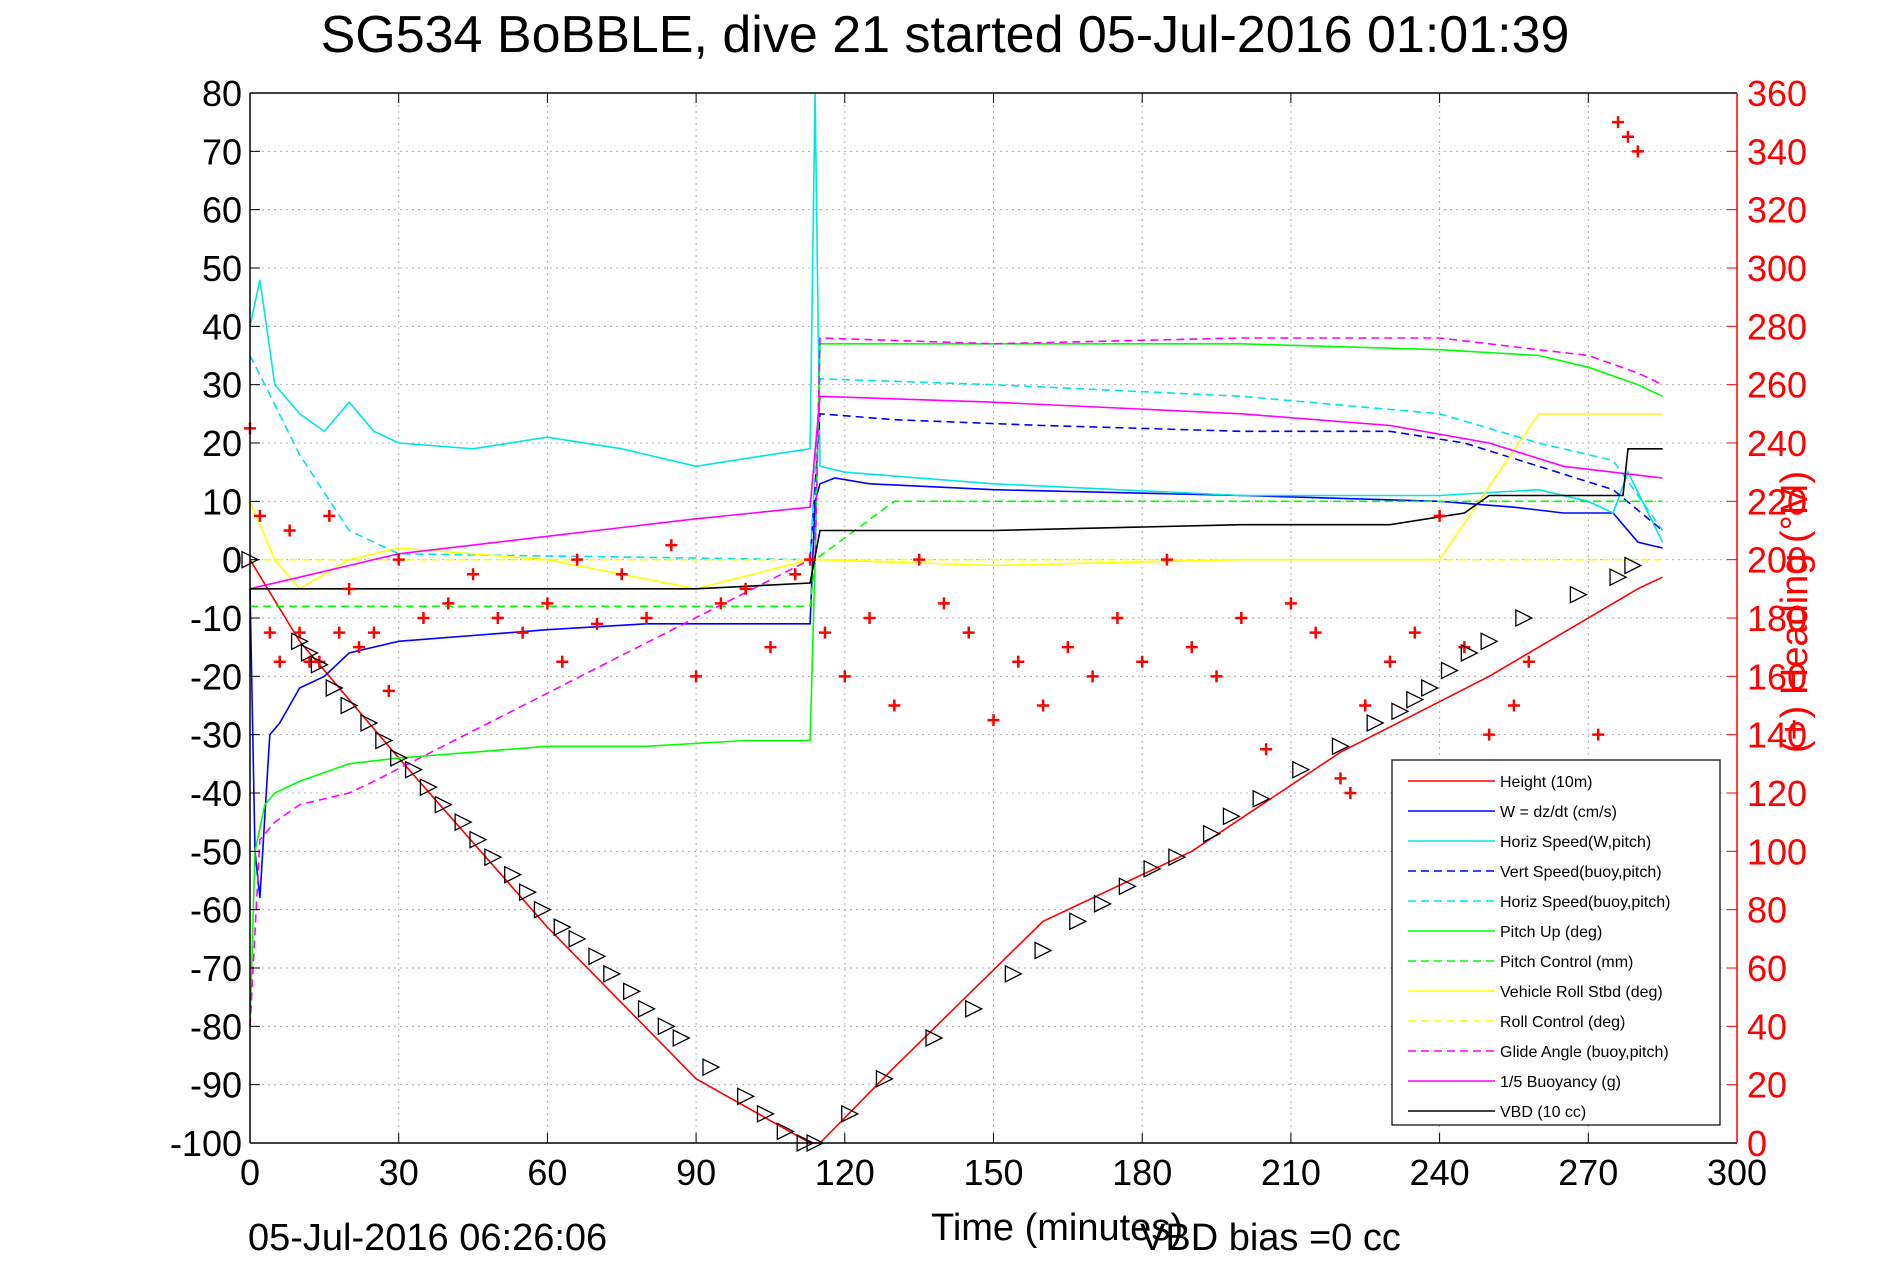  Describe the element at coordinates (1585, 902) in the screenshot. I see `legend-label: Horiz Speed(buoy,pitch)` at that location.